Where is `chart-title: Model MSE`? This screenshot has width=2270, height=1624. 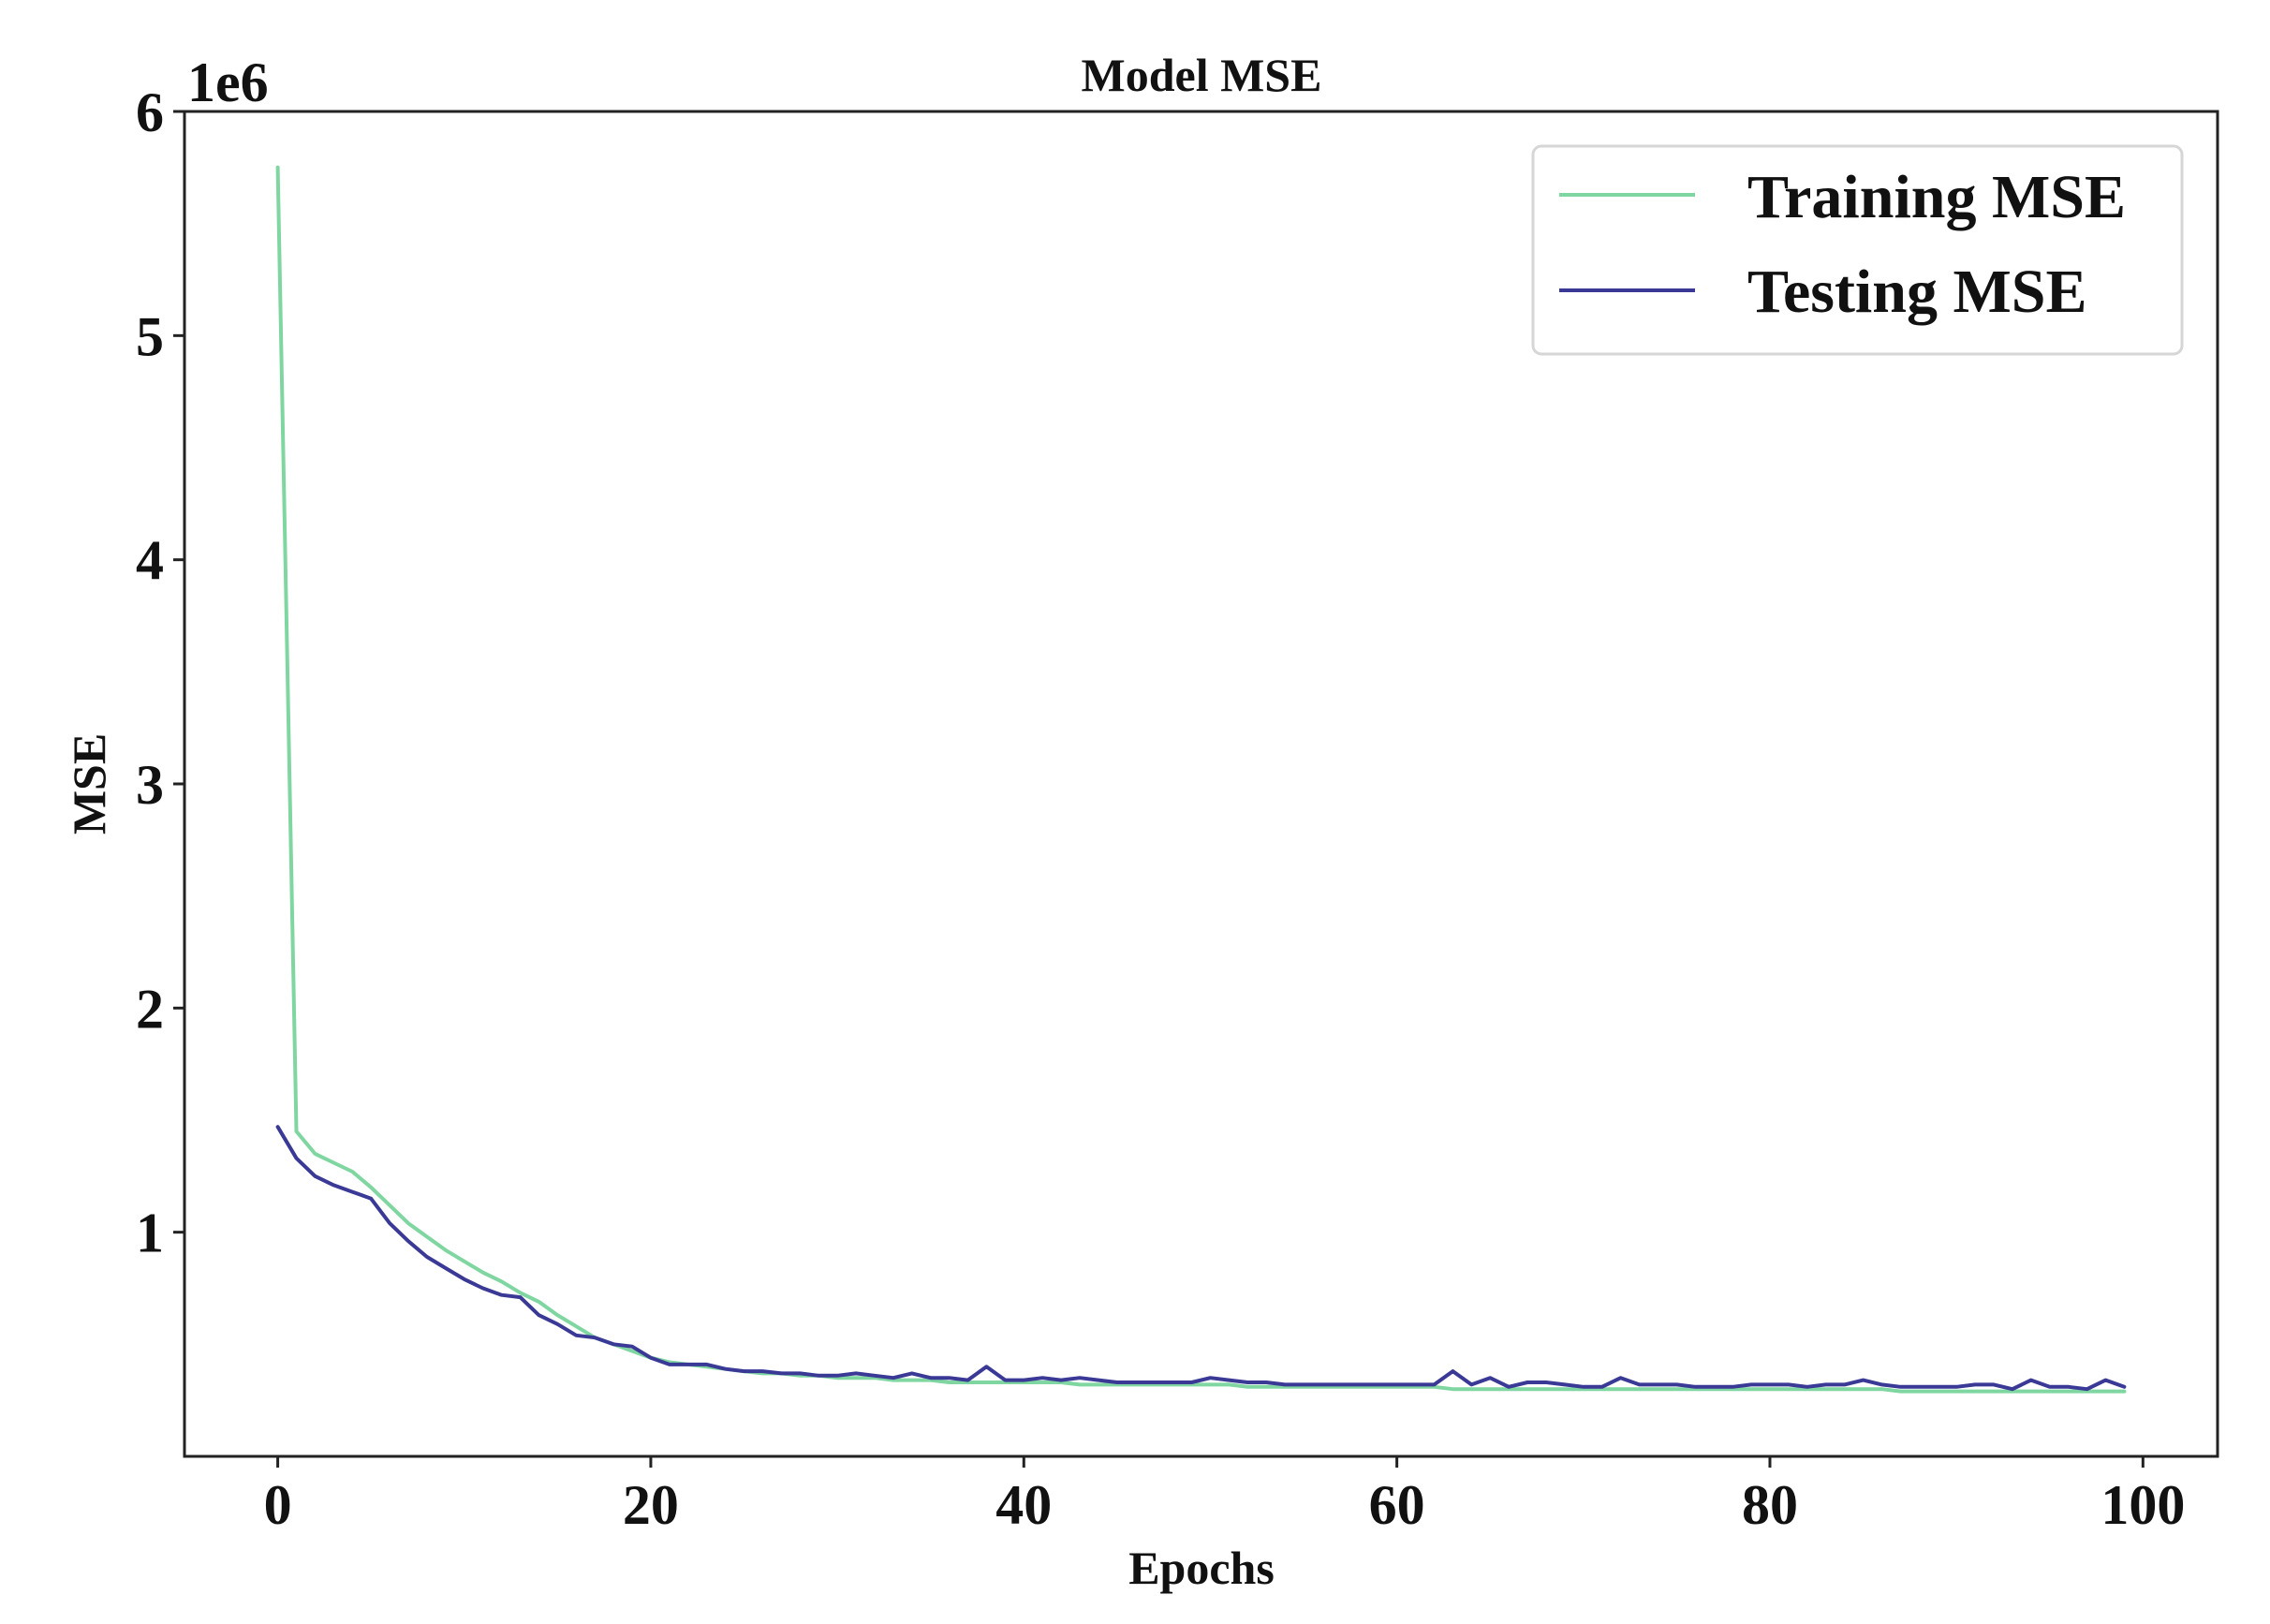 chart-title: Model MSE is located at coordinates (1202, 75).